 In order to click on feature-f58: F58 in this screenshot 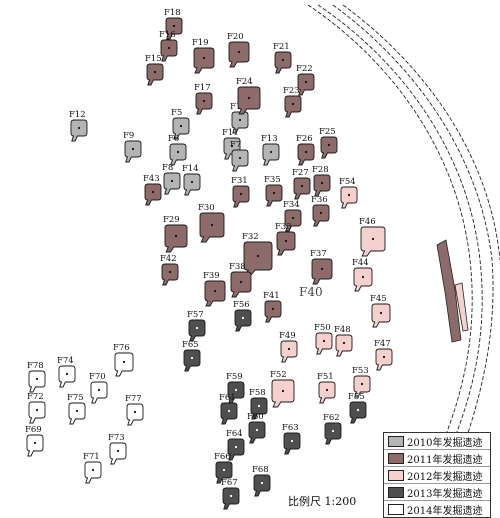, I will do `click(258, 404)`.